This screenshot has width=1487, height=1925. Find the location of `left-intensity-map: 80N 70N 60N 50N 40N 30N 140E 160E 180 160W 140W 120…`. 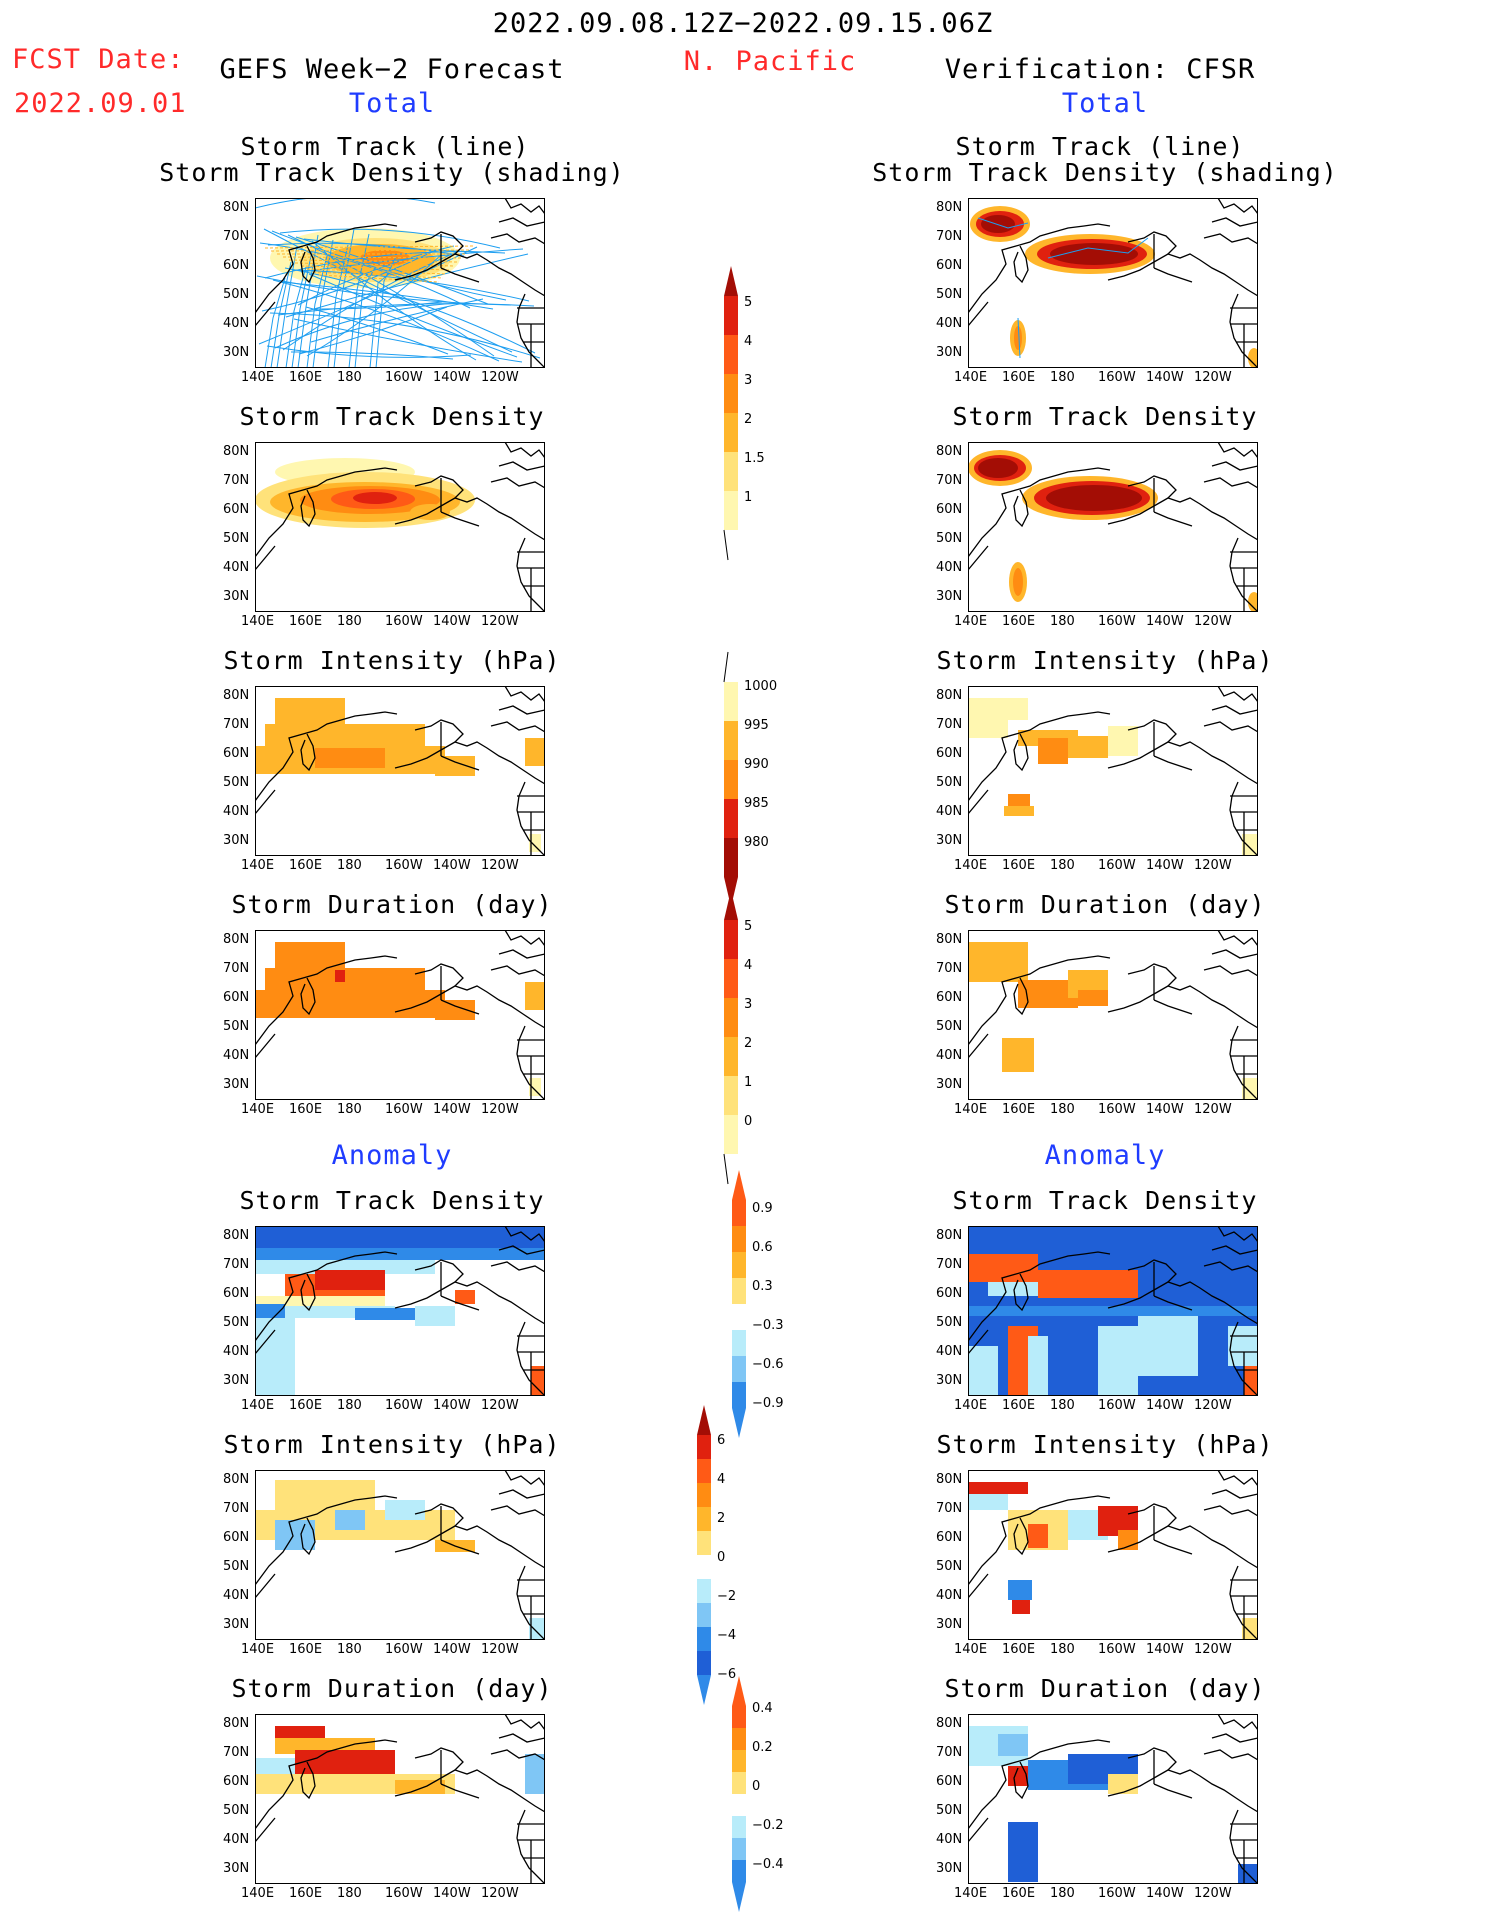

left-intensity-map: 80N 70N 60N 50N 40N 30N 140E 160E 180 160W 140W 120… is located at coordinates (384, 779).